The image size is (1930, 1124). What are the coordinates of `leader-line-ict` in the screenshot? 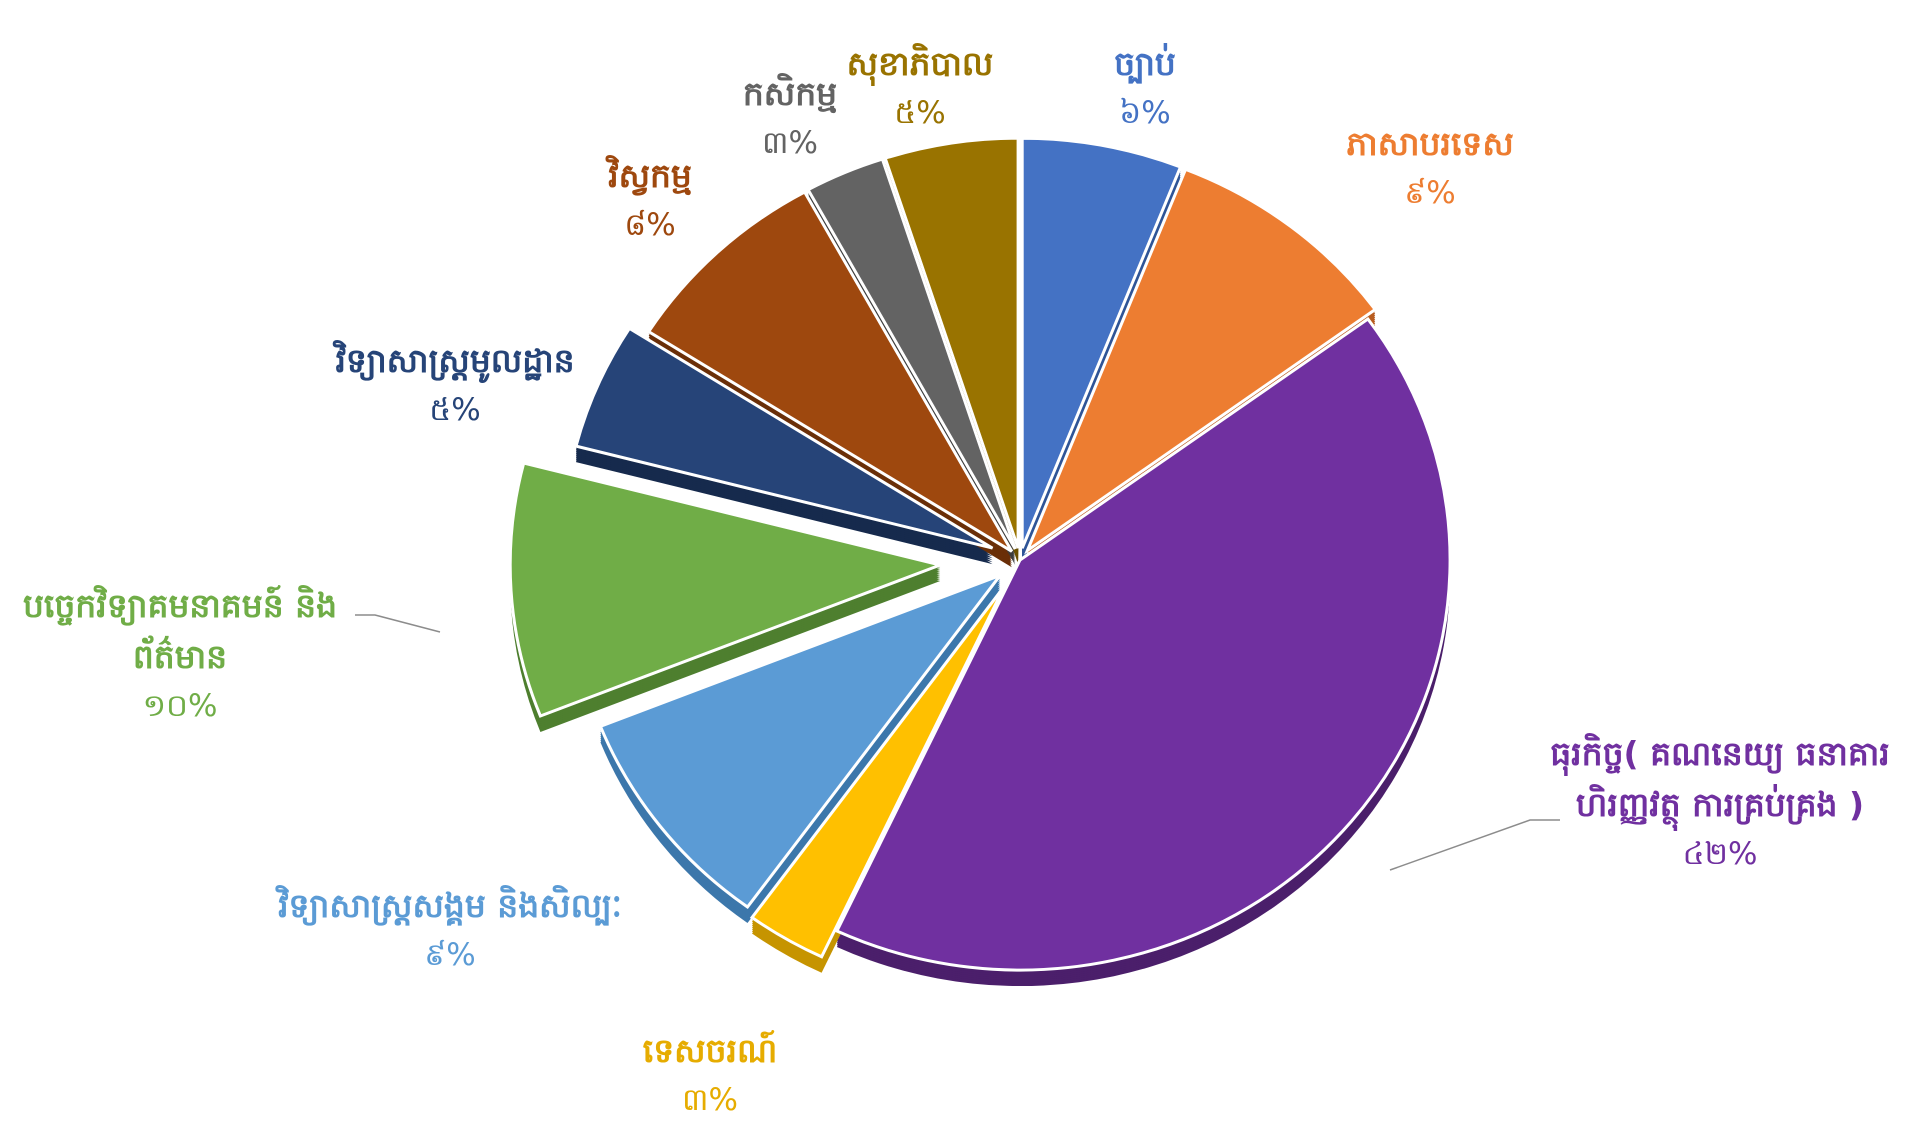 It's located at (398, 623).